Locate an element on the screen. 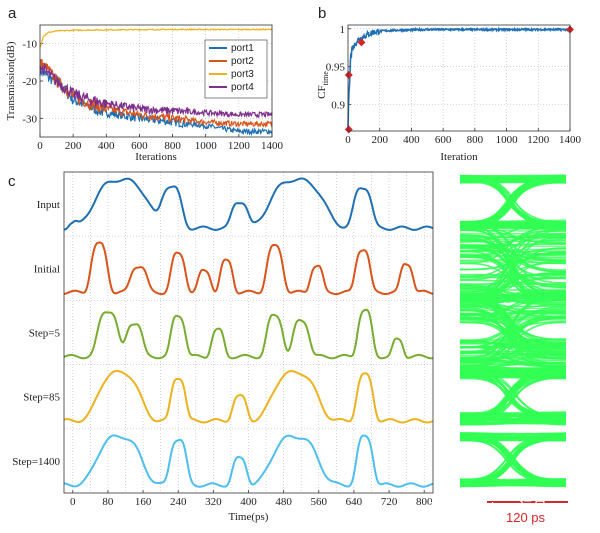 The image size is (600, 533). c-xtick-label: 720 is located at coordinates (389, 502).